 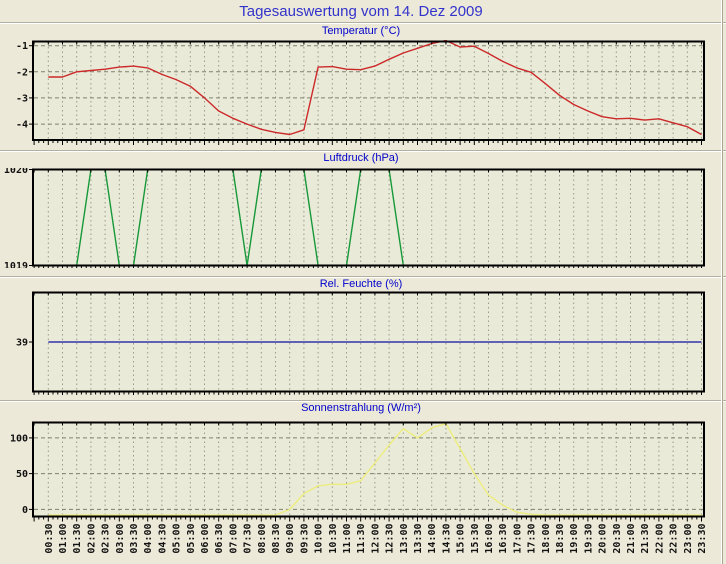 I want to click on svg-text: 03:00, so click(x=120, y=539).